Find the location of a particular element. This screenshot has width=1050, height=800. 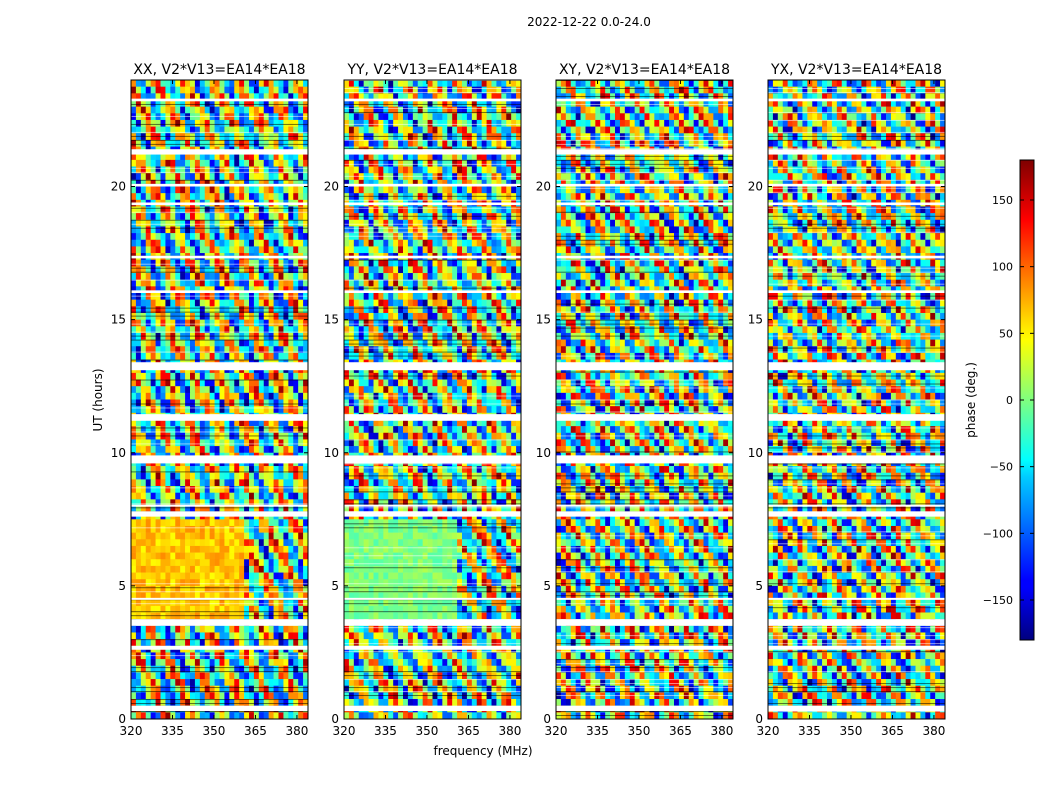

panel-title: YX, V2*V13=EA14*EA18 is located at coordinates (856, 70).